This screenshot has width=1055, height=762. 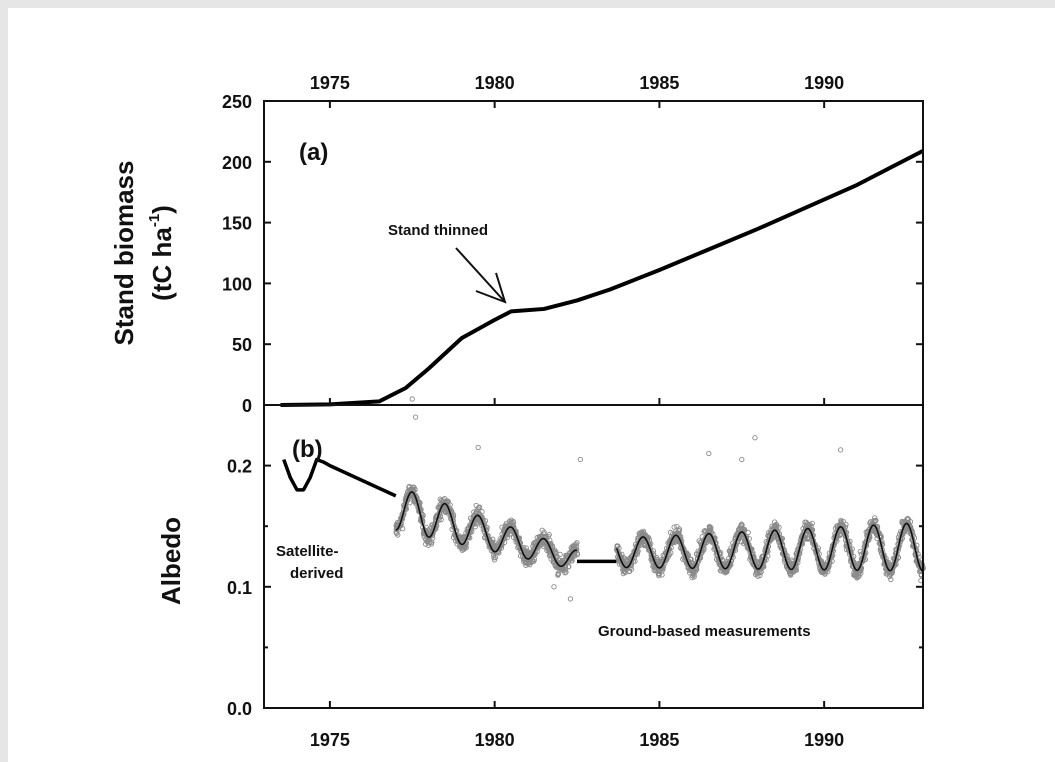 What do you see at coordinates (824, 740) in the screenshot?
I see `x-tick-label-bottom: 1990` at bounding box center [824, 740].